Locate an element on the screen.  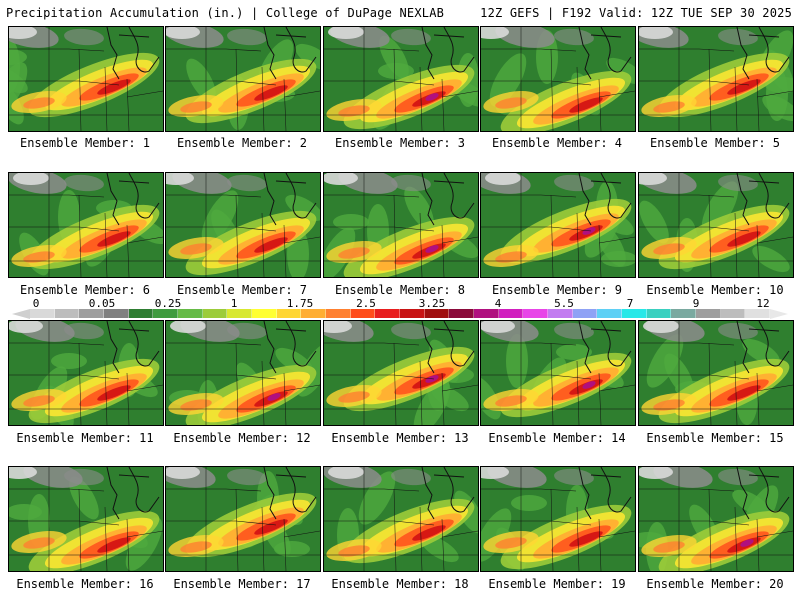
member-caption-2: Ensemble Member: 2 is located at coordinates (242, 143).